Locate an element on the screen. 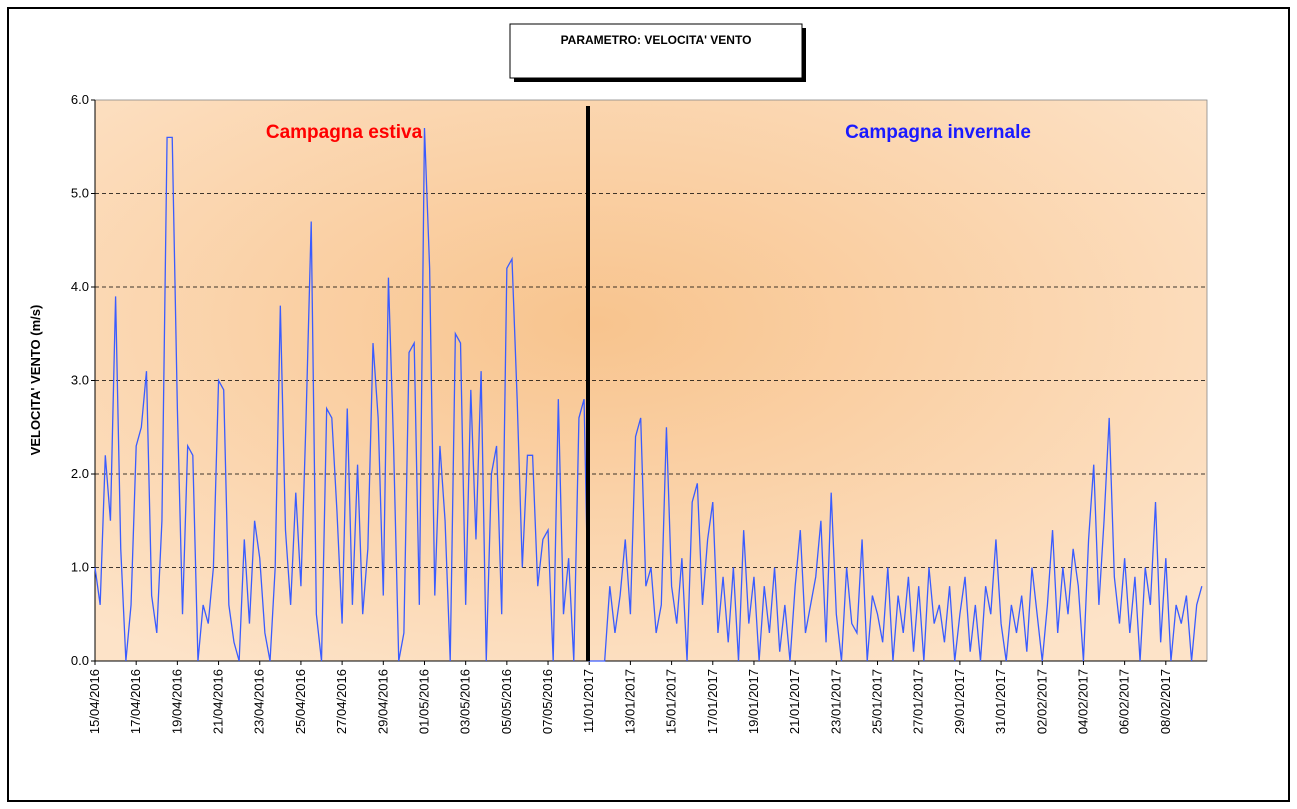  annotation: Campagna invernale is located at coordinates (938, 132).